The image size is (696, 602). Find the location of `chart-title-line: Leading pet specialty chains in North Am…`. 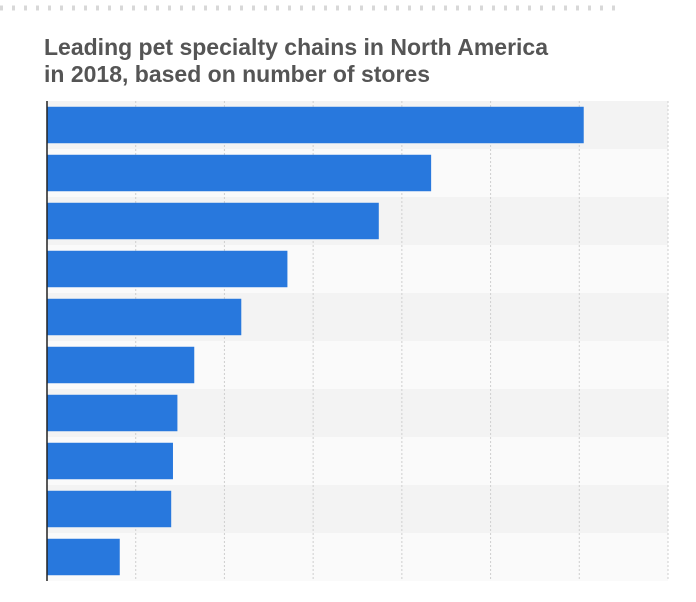

chart-title-line: Leading pet specialty chains in North Am… is located at coordinates (296, 47).